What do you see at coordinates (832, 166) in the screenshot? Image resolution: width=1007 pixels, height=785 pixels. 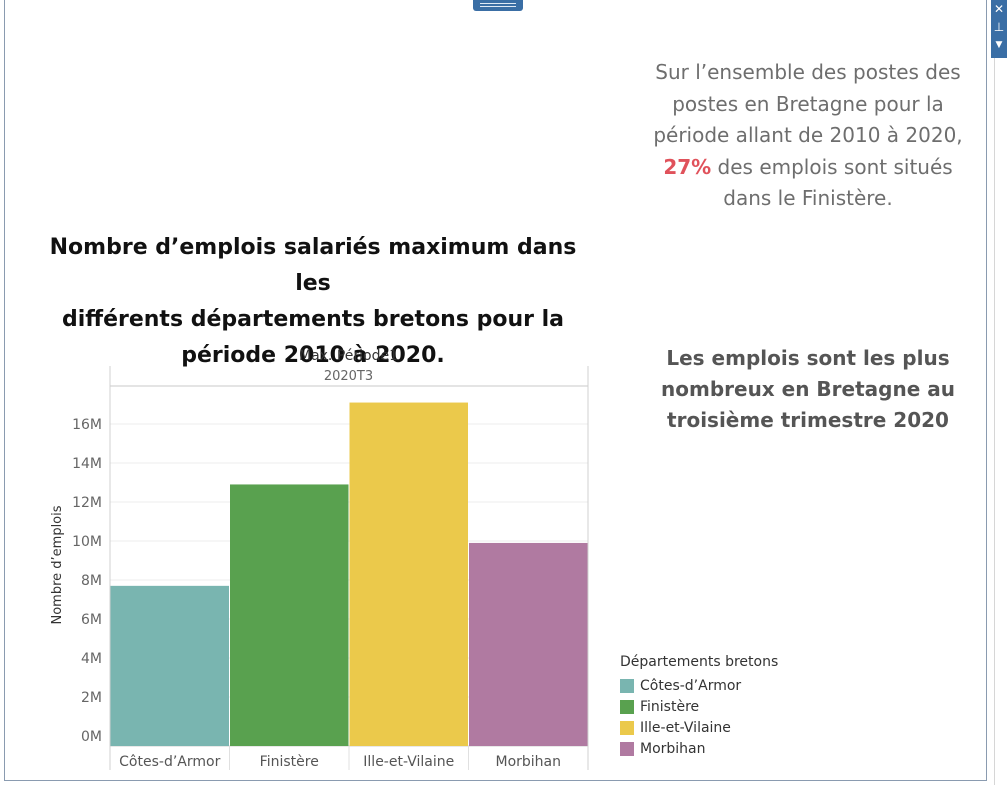 I see `annotation-text: des emplois sont situés` at bounding box center [832, 166].